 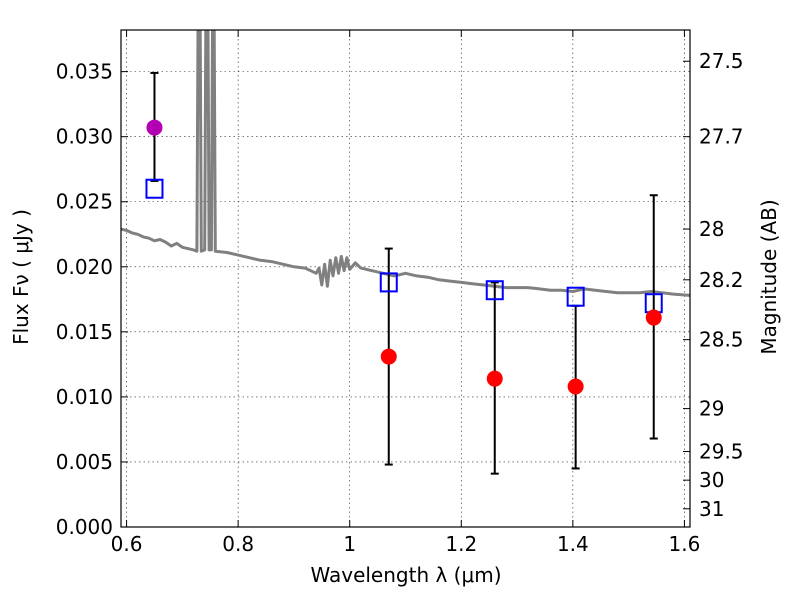 What do you see at coordinates (461, 544) in the screenshot?
I see `x-tick-label: 1.2` at bounding box center [461, 544].